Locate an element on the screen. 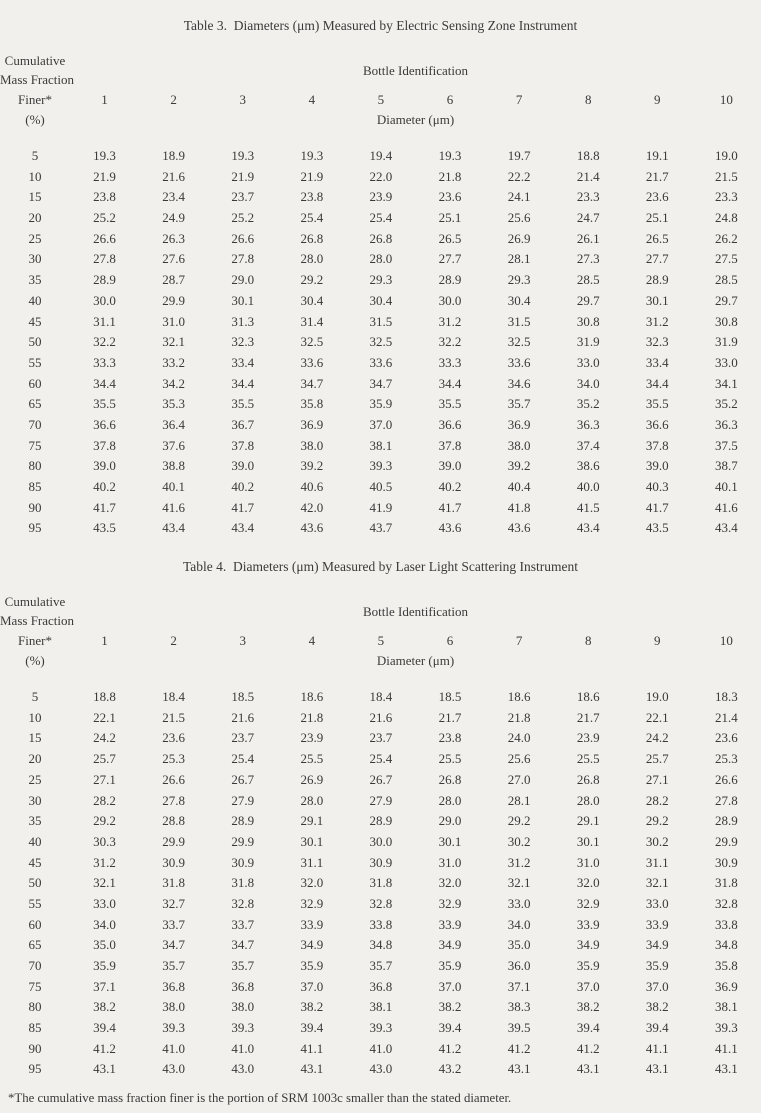 Image resolution: width=761 pixels, height=1113 pixels. diameter-value: 37.0 is located at coordinates (381, 424).